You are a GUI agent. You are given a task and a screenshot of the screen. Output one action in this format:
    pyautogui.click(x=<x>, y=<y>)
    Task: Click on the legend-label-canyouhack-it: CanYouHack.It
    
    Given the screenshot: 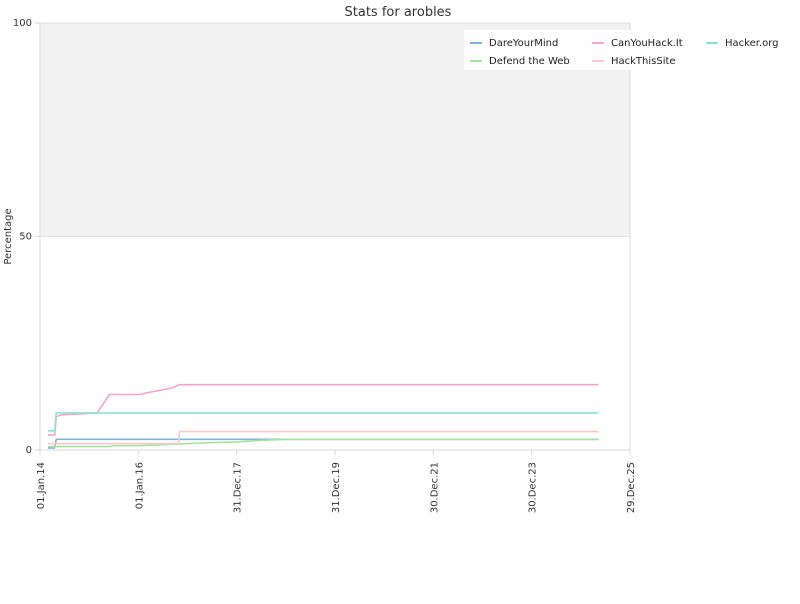 What is the action you would take?
    pyautogui.click(x=647, y=43)
    